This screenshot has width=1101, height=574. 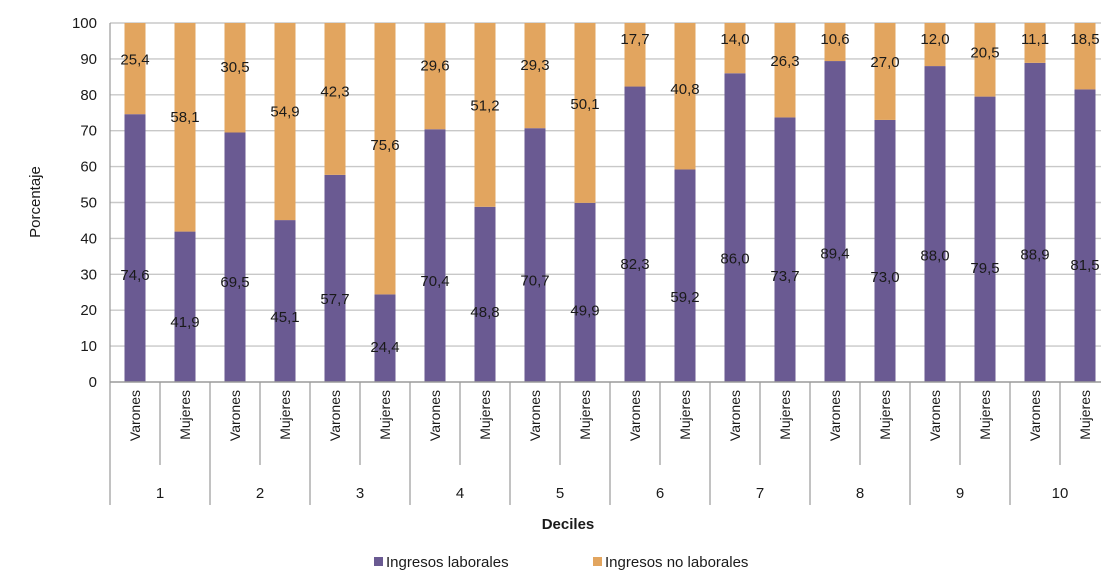 I want to click on data-label: 24,4, so click(x=384, y=347).